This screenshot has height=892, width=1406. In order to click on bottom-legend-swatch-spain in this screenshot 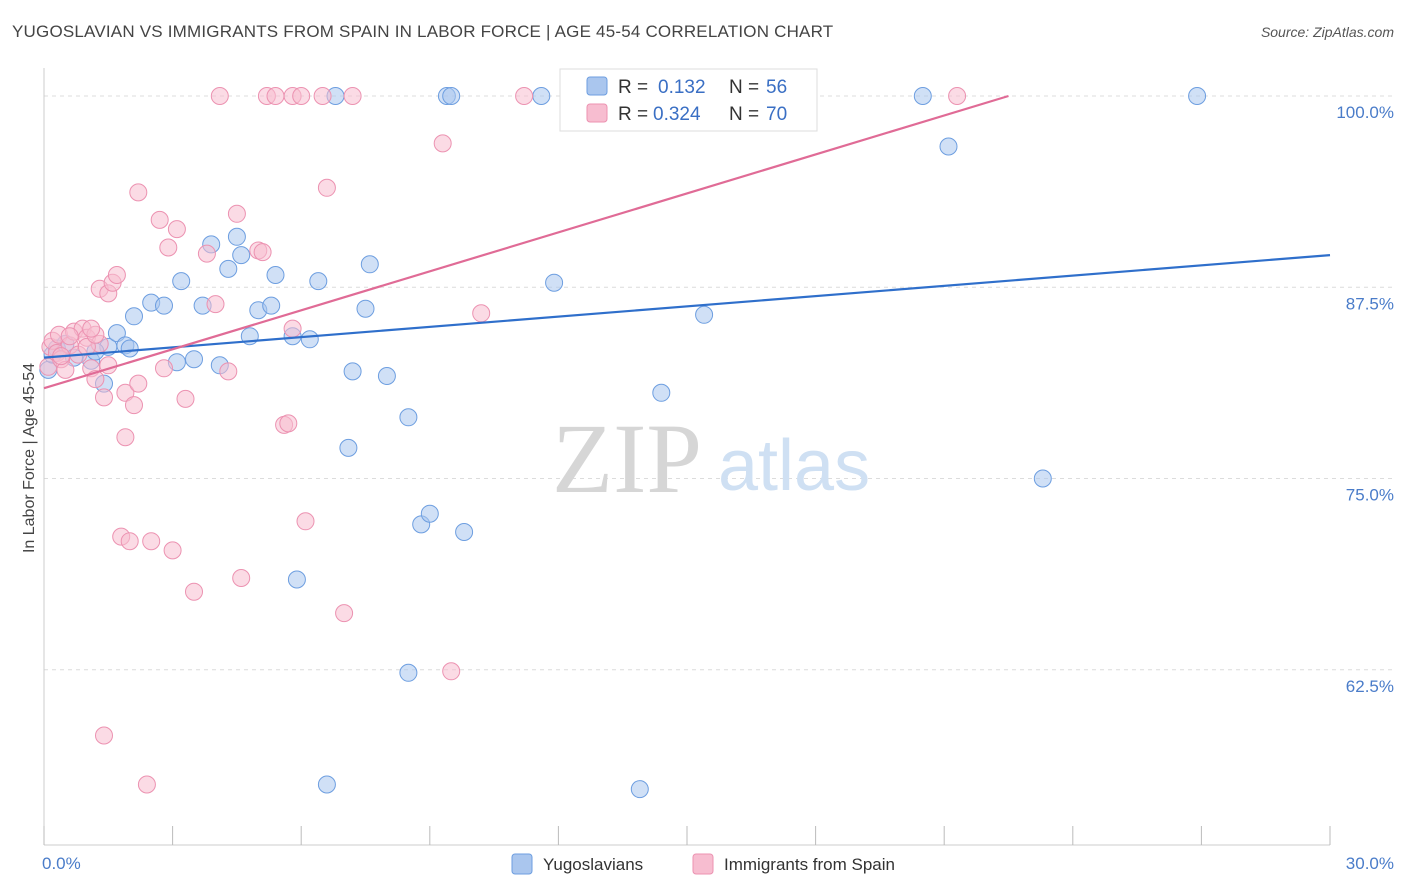, I will do `click(703, 864)`.